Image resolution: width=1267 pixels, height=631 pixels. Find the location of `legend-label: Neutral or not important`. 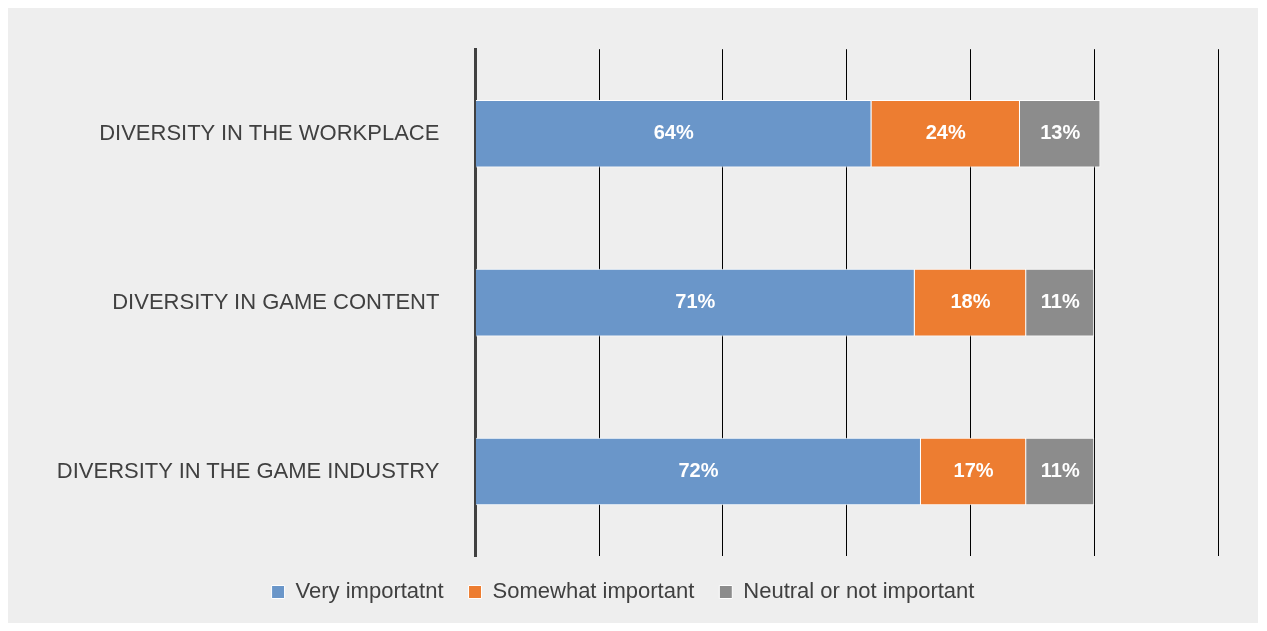

legend-label: Neutral or not important is located at coordinates (859, 591).